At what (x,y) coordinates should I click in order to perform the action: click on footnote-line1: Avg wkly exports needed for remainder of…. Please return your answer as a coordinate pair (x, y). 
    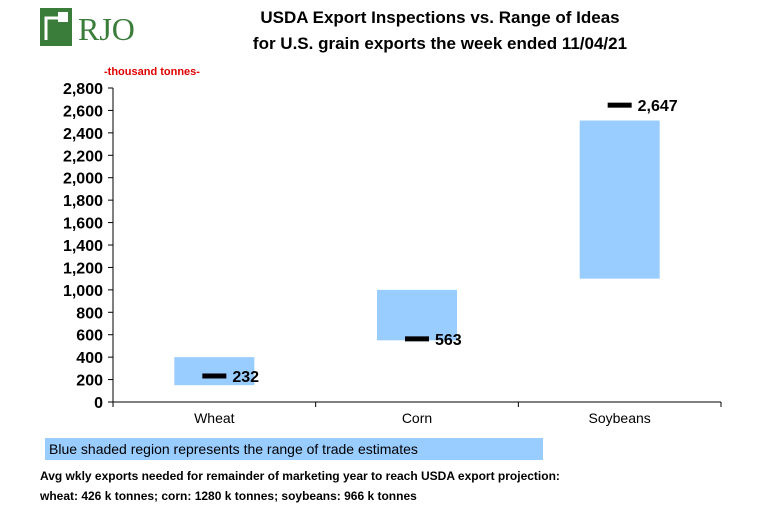
    Looking at the image, I should click on (300, 476).